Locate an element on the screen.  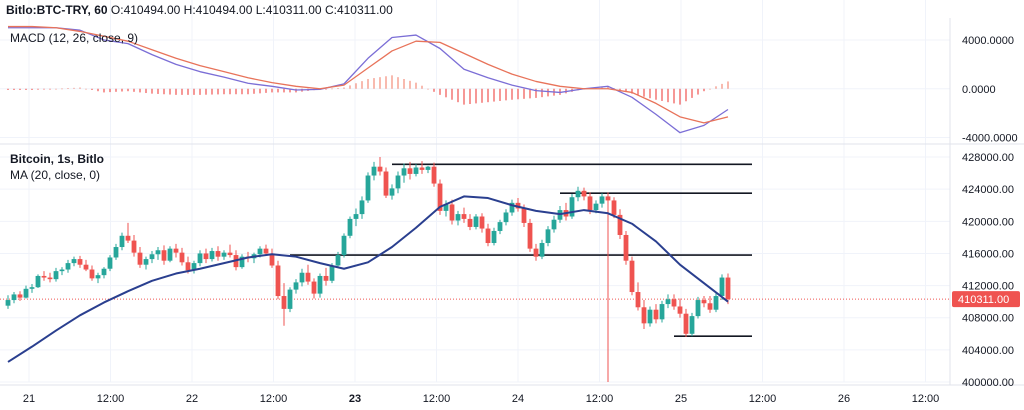
time-tick-label: 23 is located at coordinates (355, 399).